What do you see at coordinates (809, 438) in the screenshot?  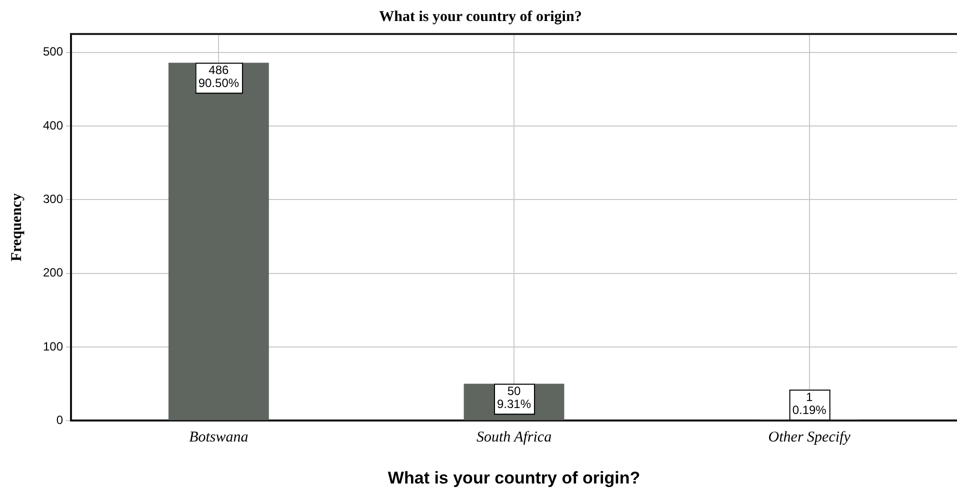 I see `x-tick-label: Other Specify` at bounding box center [809, 438].